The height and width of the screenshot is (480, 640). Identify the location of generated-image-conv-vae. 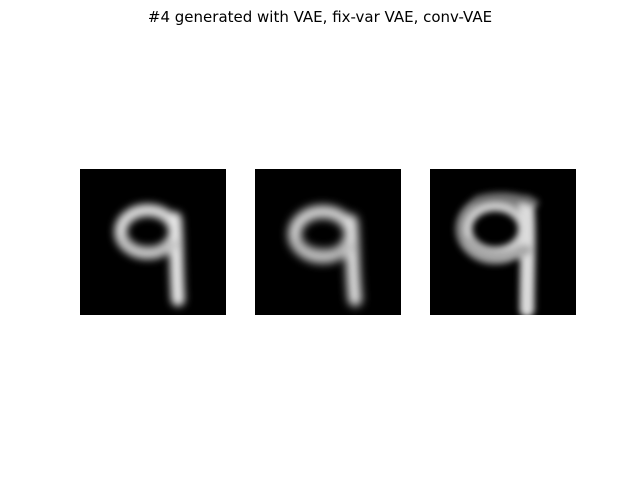
(503, 242).